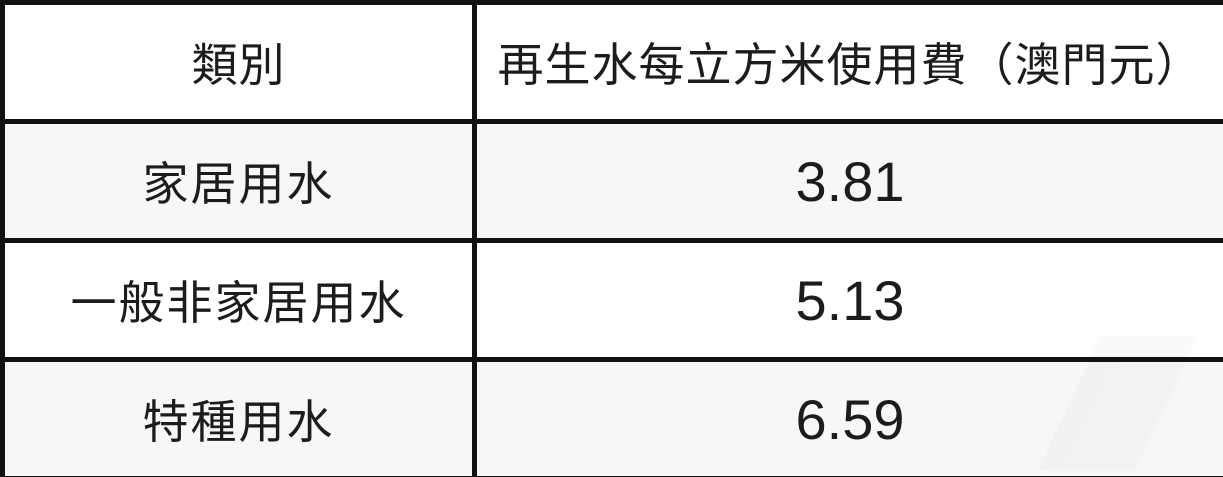 This screenshot has height=477, width=1223. What do you see at coordinates (238, 62) in the screenshot?
I see `column-header-category: 類別` at bounding box center [238, 62].